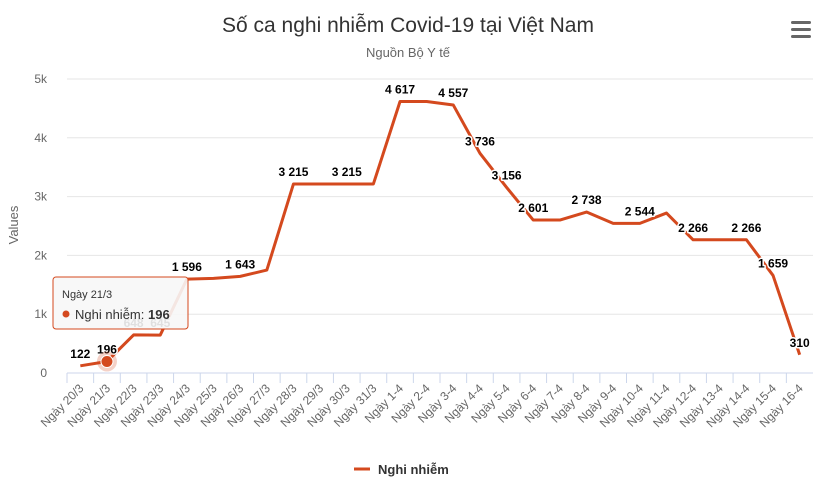  I want to click on data-label: 310, so click(800, 343).